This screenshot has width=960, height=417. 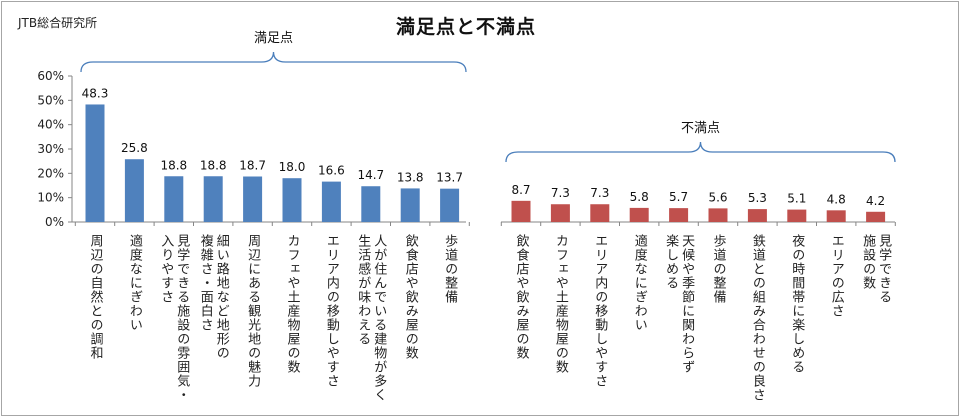 I want to click on chart-title: 満足点と不満点, so click(x=466, y=27).